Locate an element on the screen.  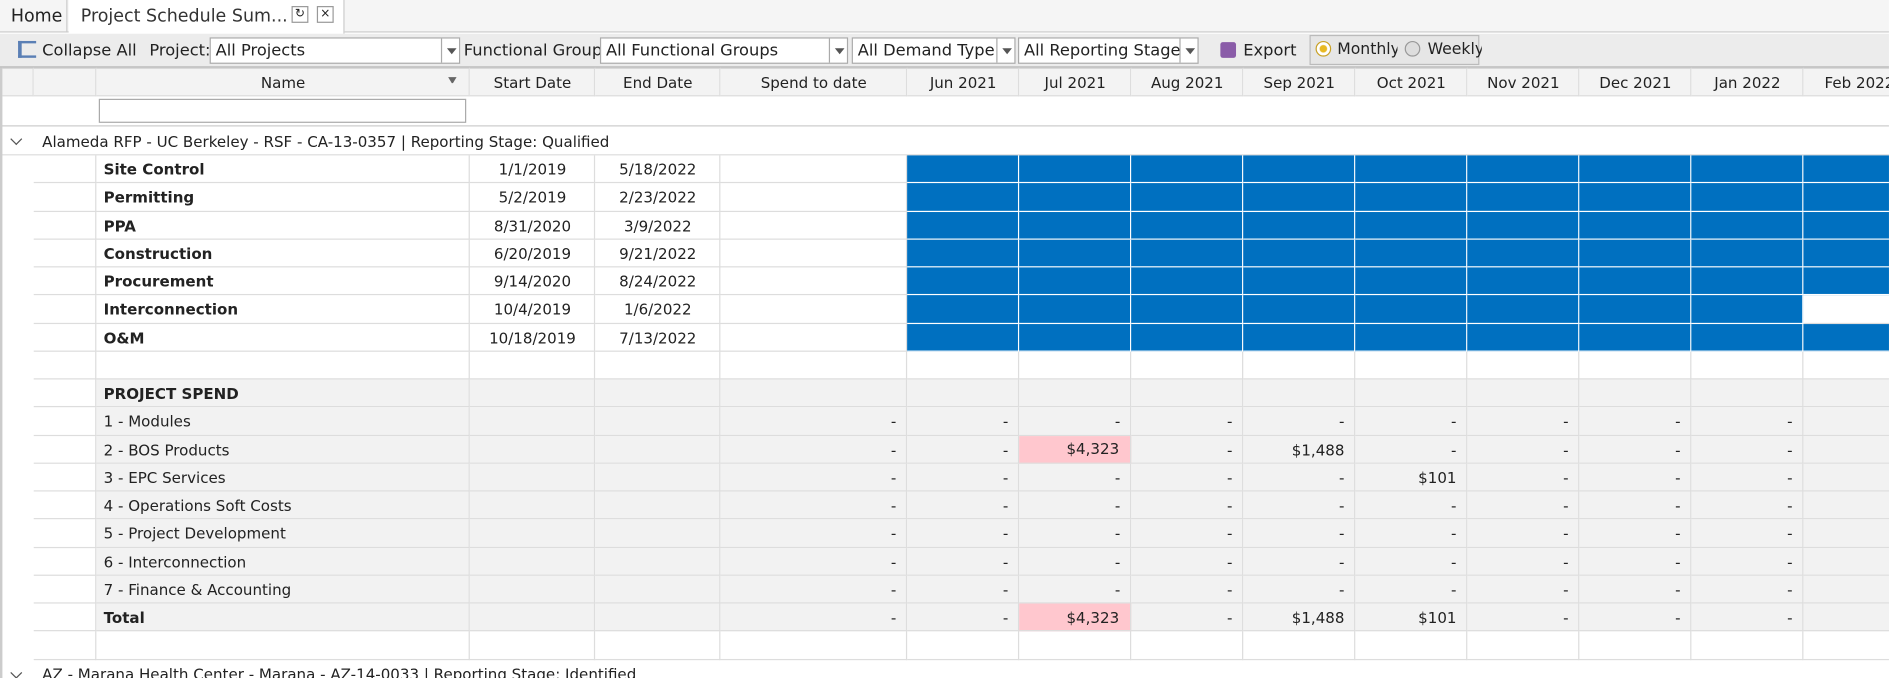
task-name: O&M is located at coordinates (124, 337).